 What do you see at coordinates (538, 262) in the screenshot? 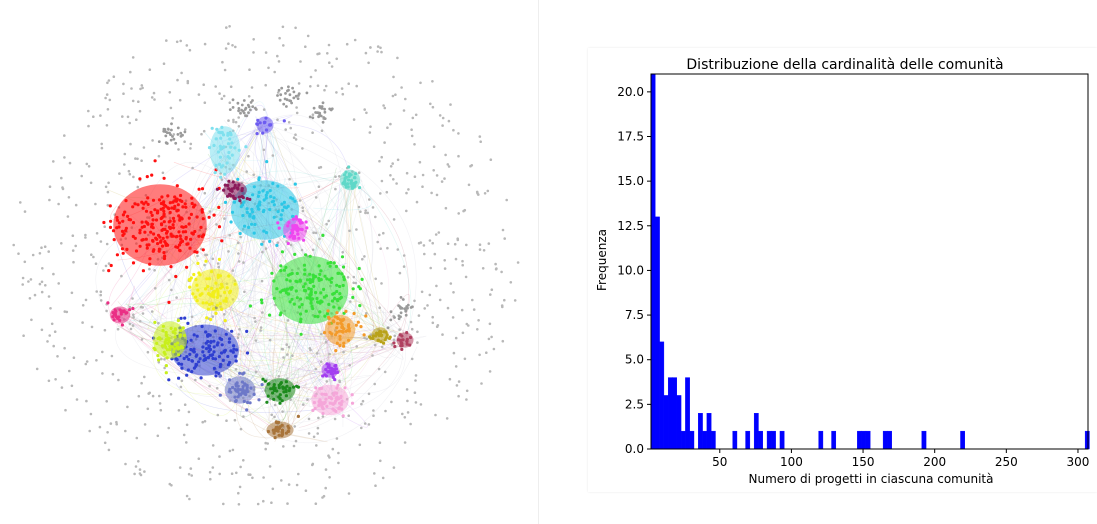
I see `panel-divider` at bounding box center [538, 262].